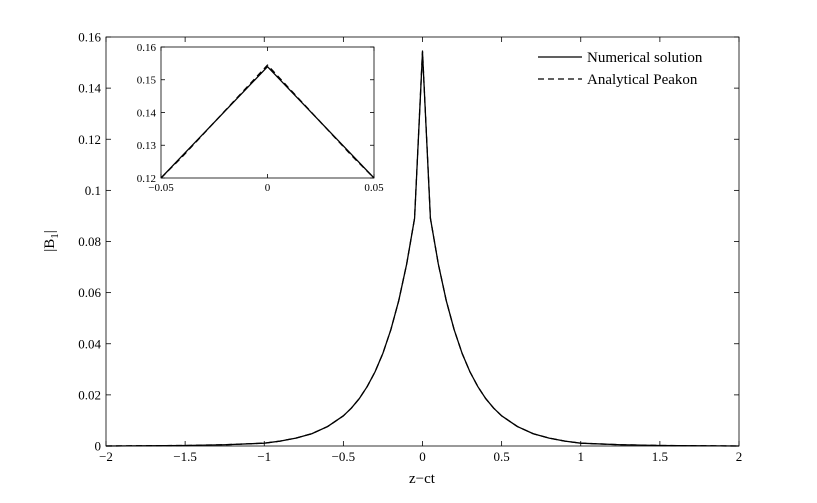  I want to click on main-x-tick-label: 0.5, so click(502, 456).